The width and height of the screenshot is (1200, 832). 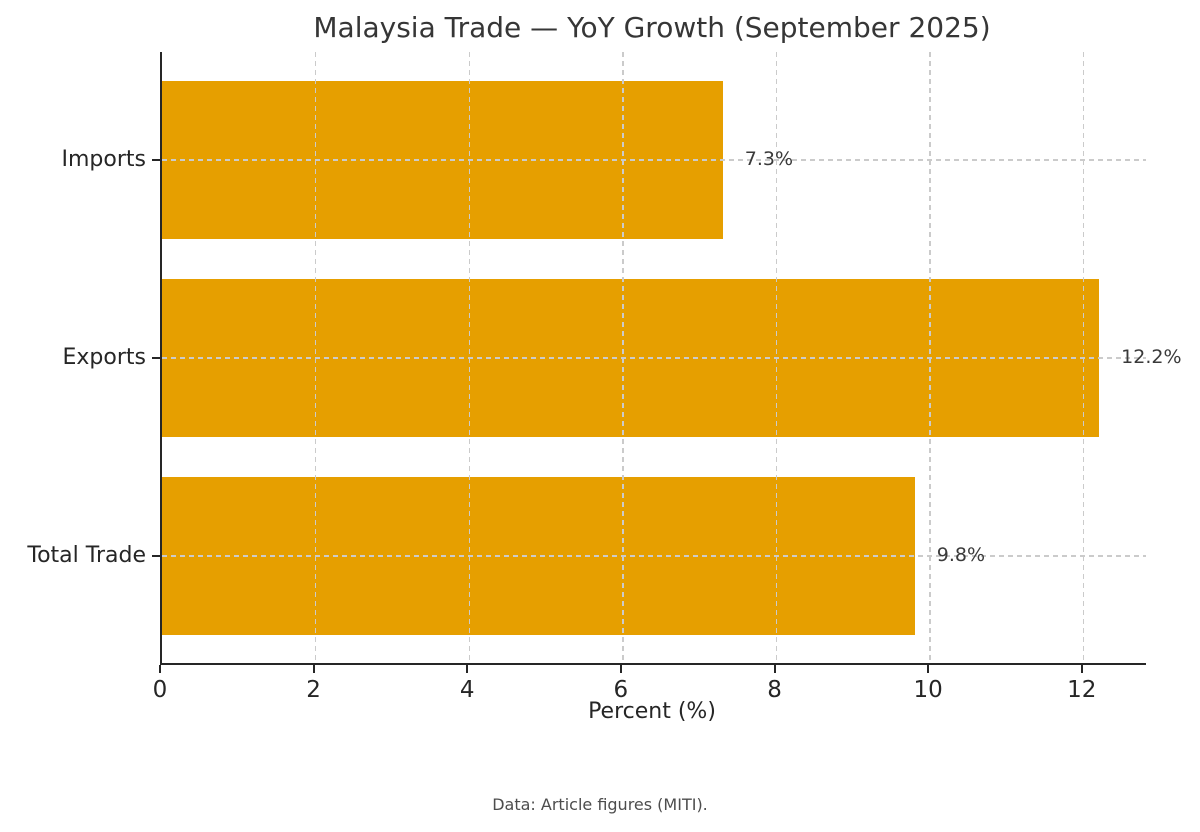 I want to click on bar-value-label: 9.8%, so click(x=961, y=555).